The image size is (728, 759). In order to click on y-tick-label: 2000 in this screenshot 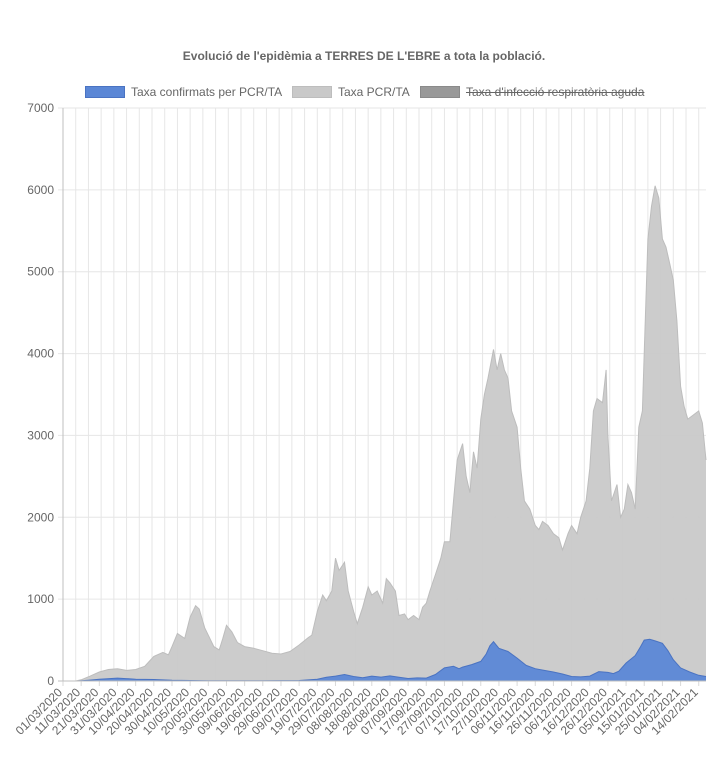, I will do `click(40, 517)`.